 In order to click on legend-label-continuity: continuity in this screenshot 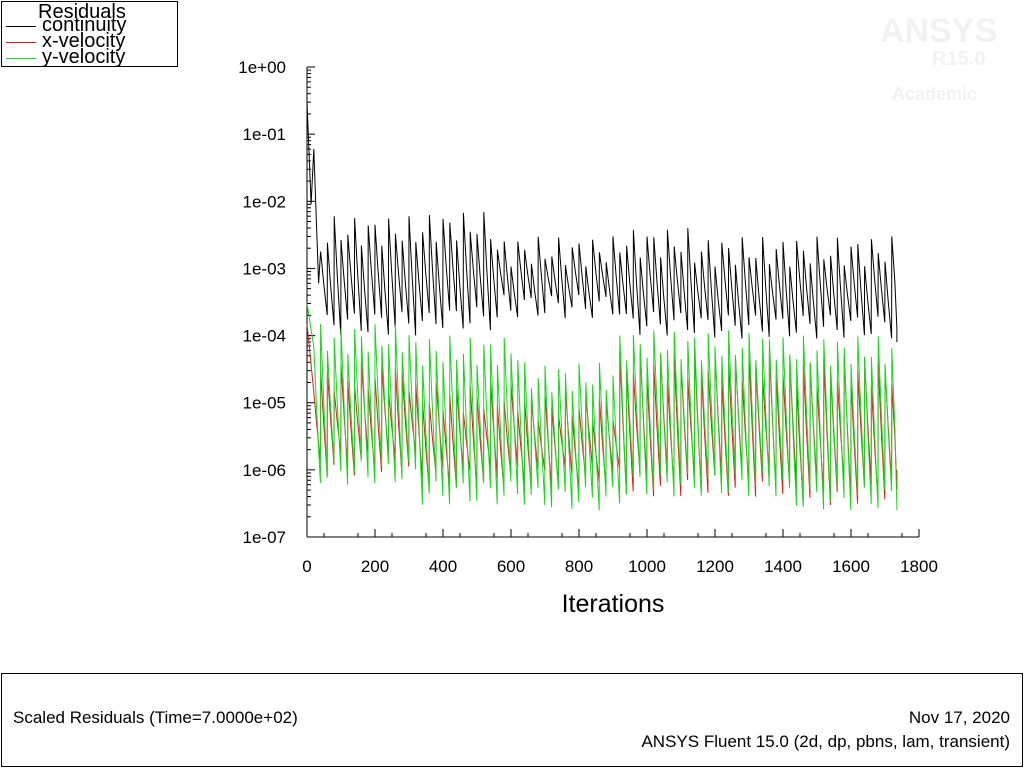, I will do `click(84, 25)`.